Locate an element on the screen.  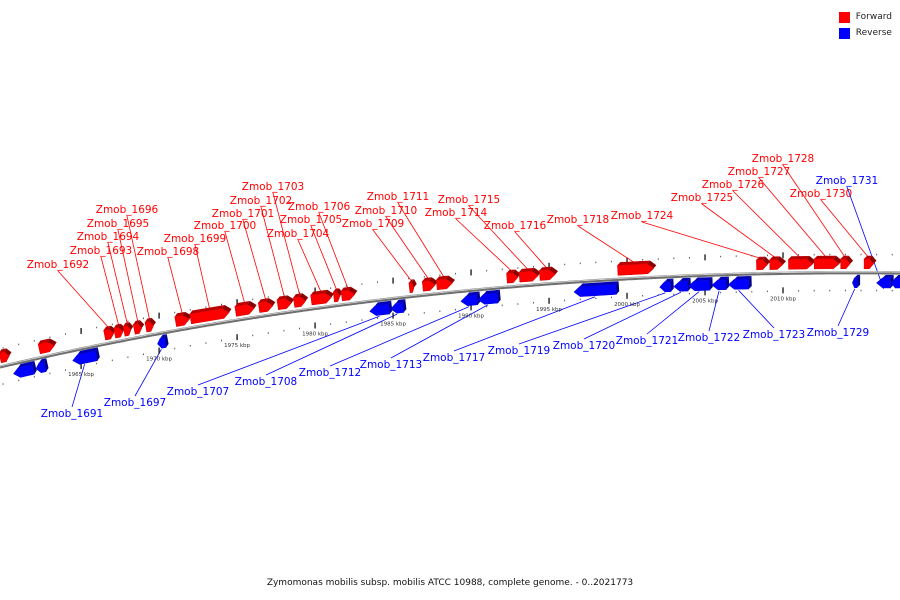
gene-label: Zmob_1708 is located at coordinates (266, 382).